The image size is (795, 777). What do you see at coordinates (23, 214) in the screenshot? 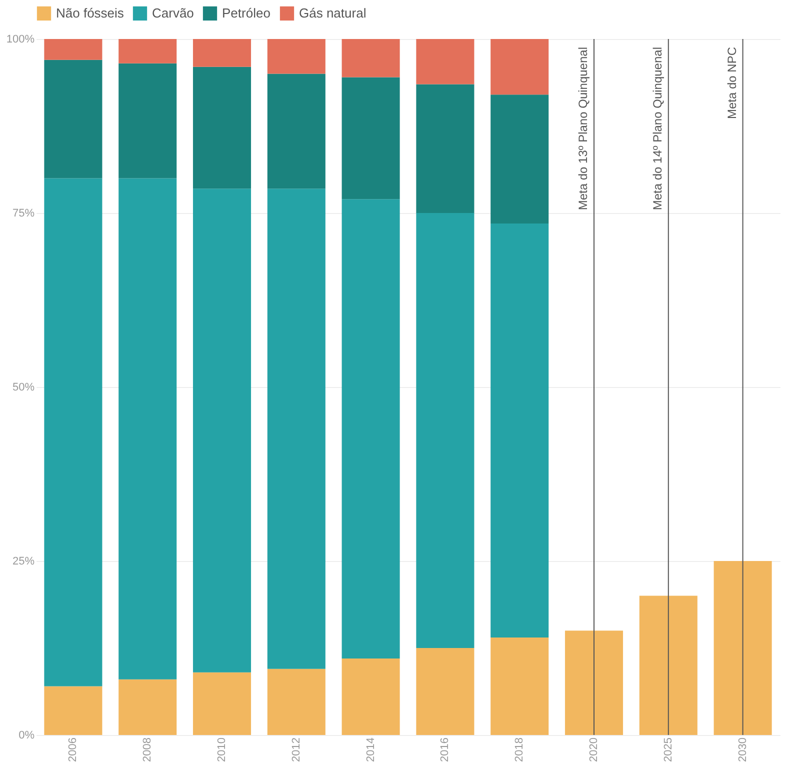
I see `y-tick-label: 75%` at bounding box center [23, 214].